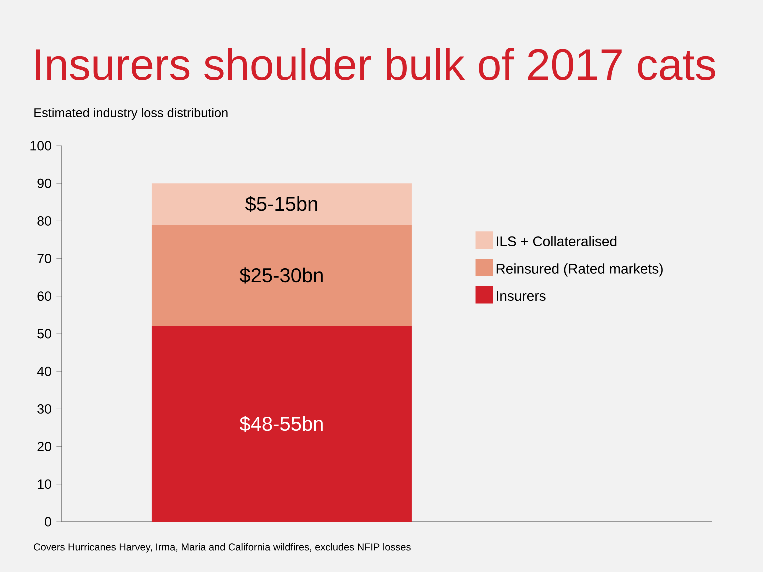 This screenshot has height=572, width=763. I want to click on y-tick-label: 30, so click(45, 409).